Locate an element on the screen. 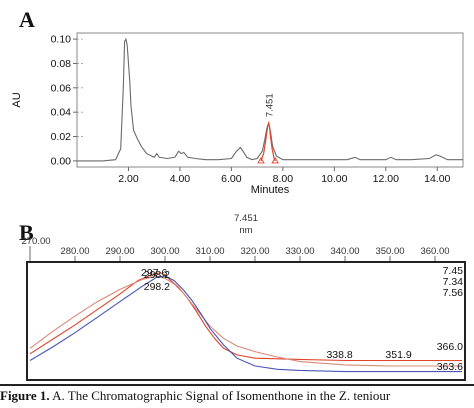 This screenshot has height=408, width=474. b-xtick-label: 290.00 is located at coordinates (119, 251).